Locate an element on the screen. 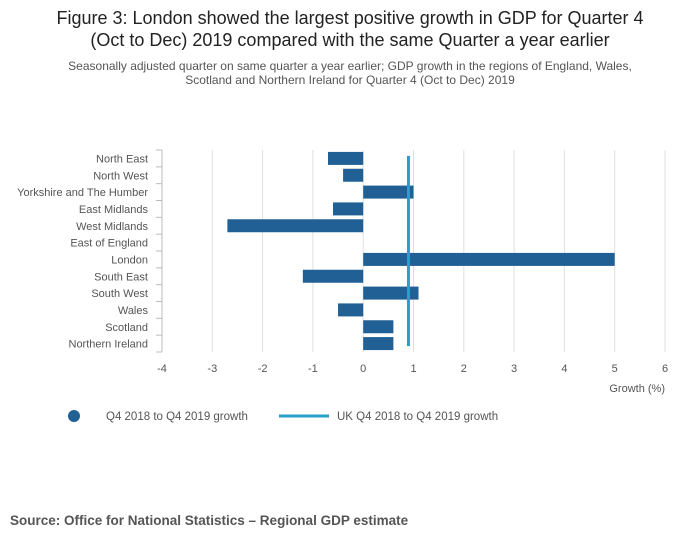 The image size is (700, 549). x-tick-label: -1 is located at coordinates (313, 369).